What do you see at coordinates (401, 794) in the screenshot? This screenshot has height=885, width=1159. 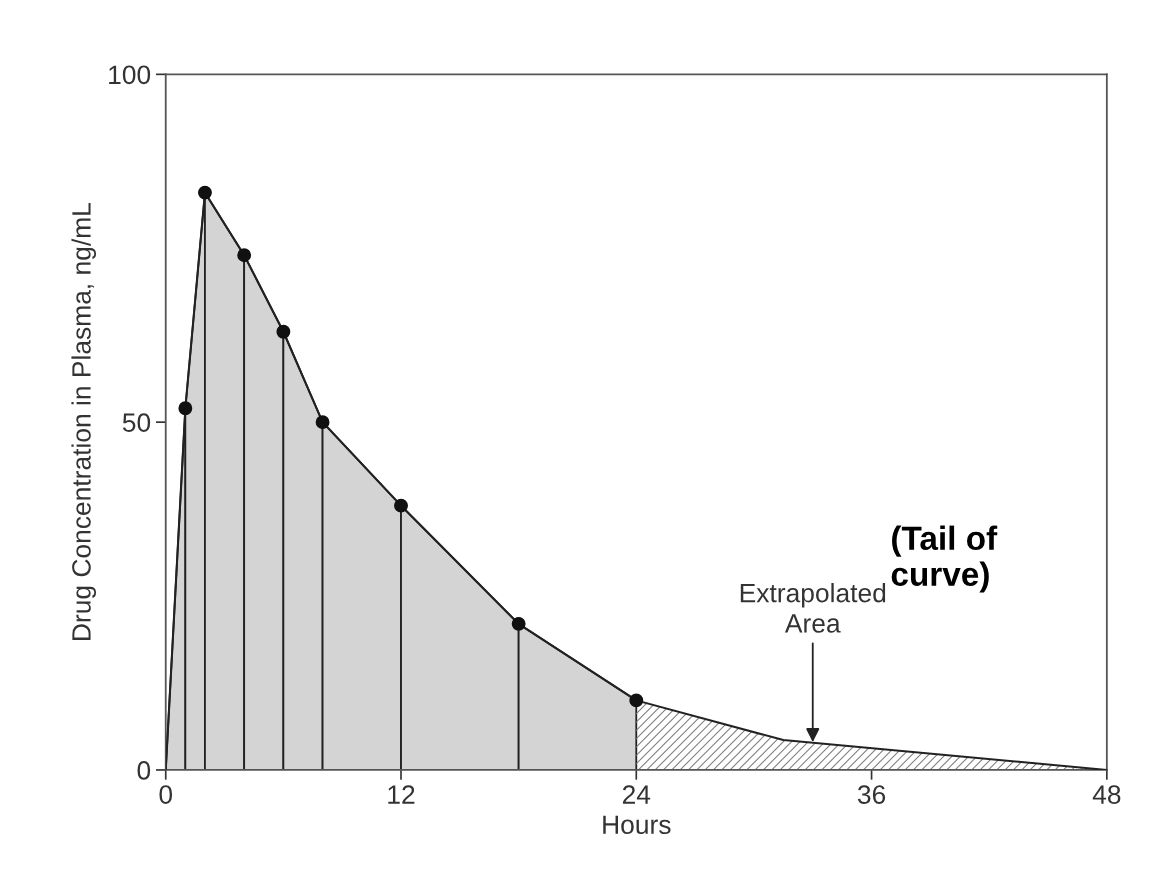 I see `x-tick-label: 12` at bounding box center [401, 794].